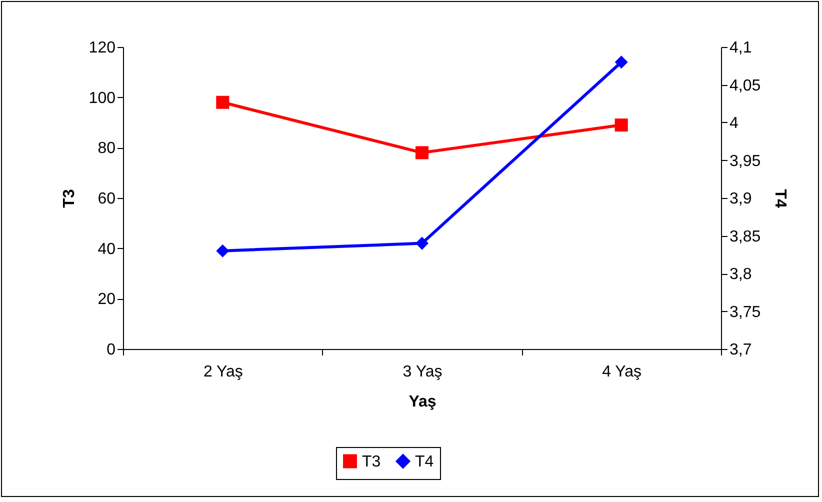  Describe the element at coordinates (745, 312) in the screenshot. I see `y2-tick-label: 3,75` at that location.